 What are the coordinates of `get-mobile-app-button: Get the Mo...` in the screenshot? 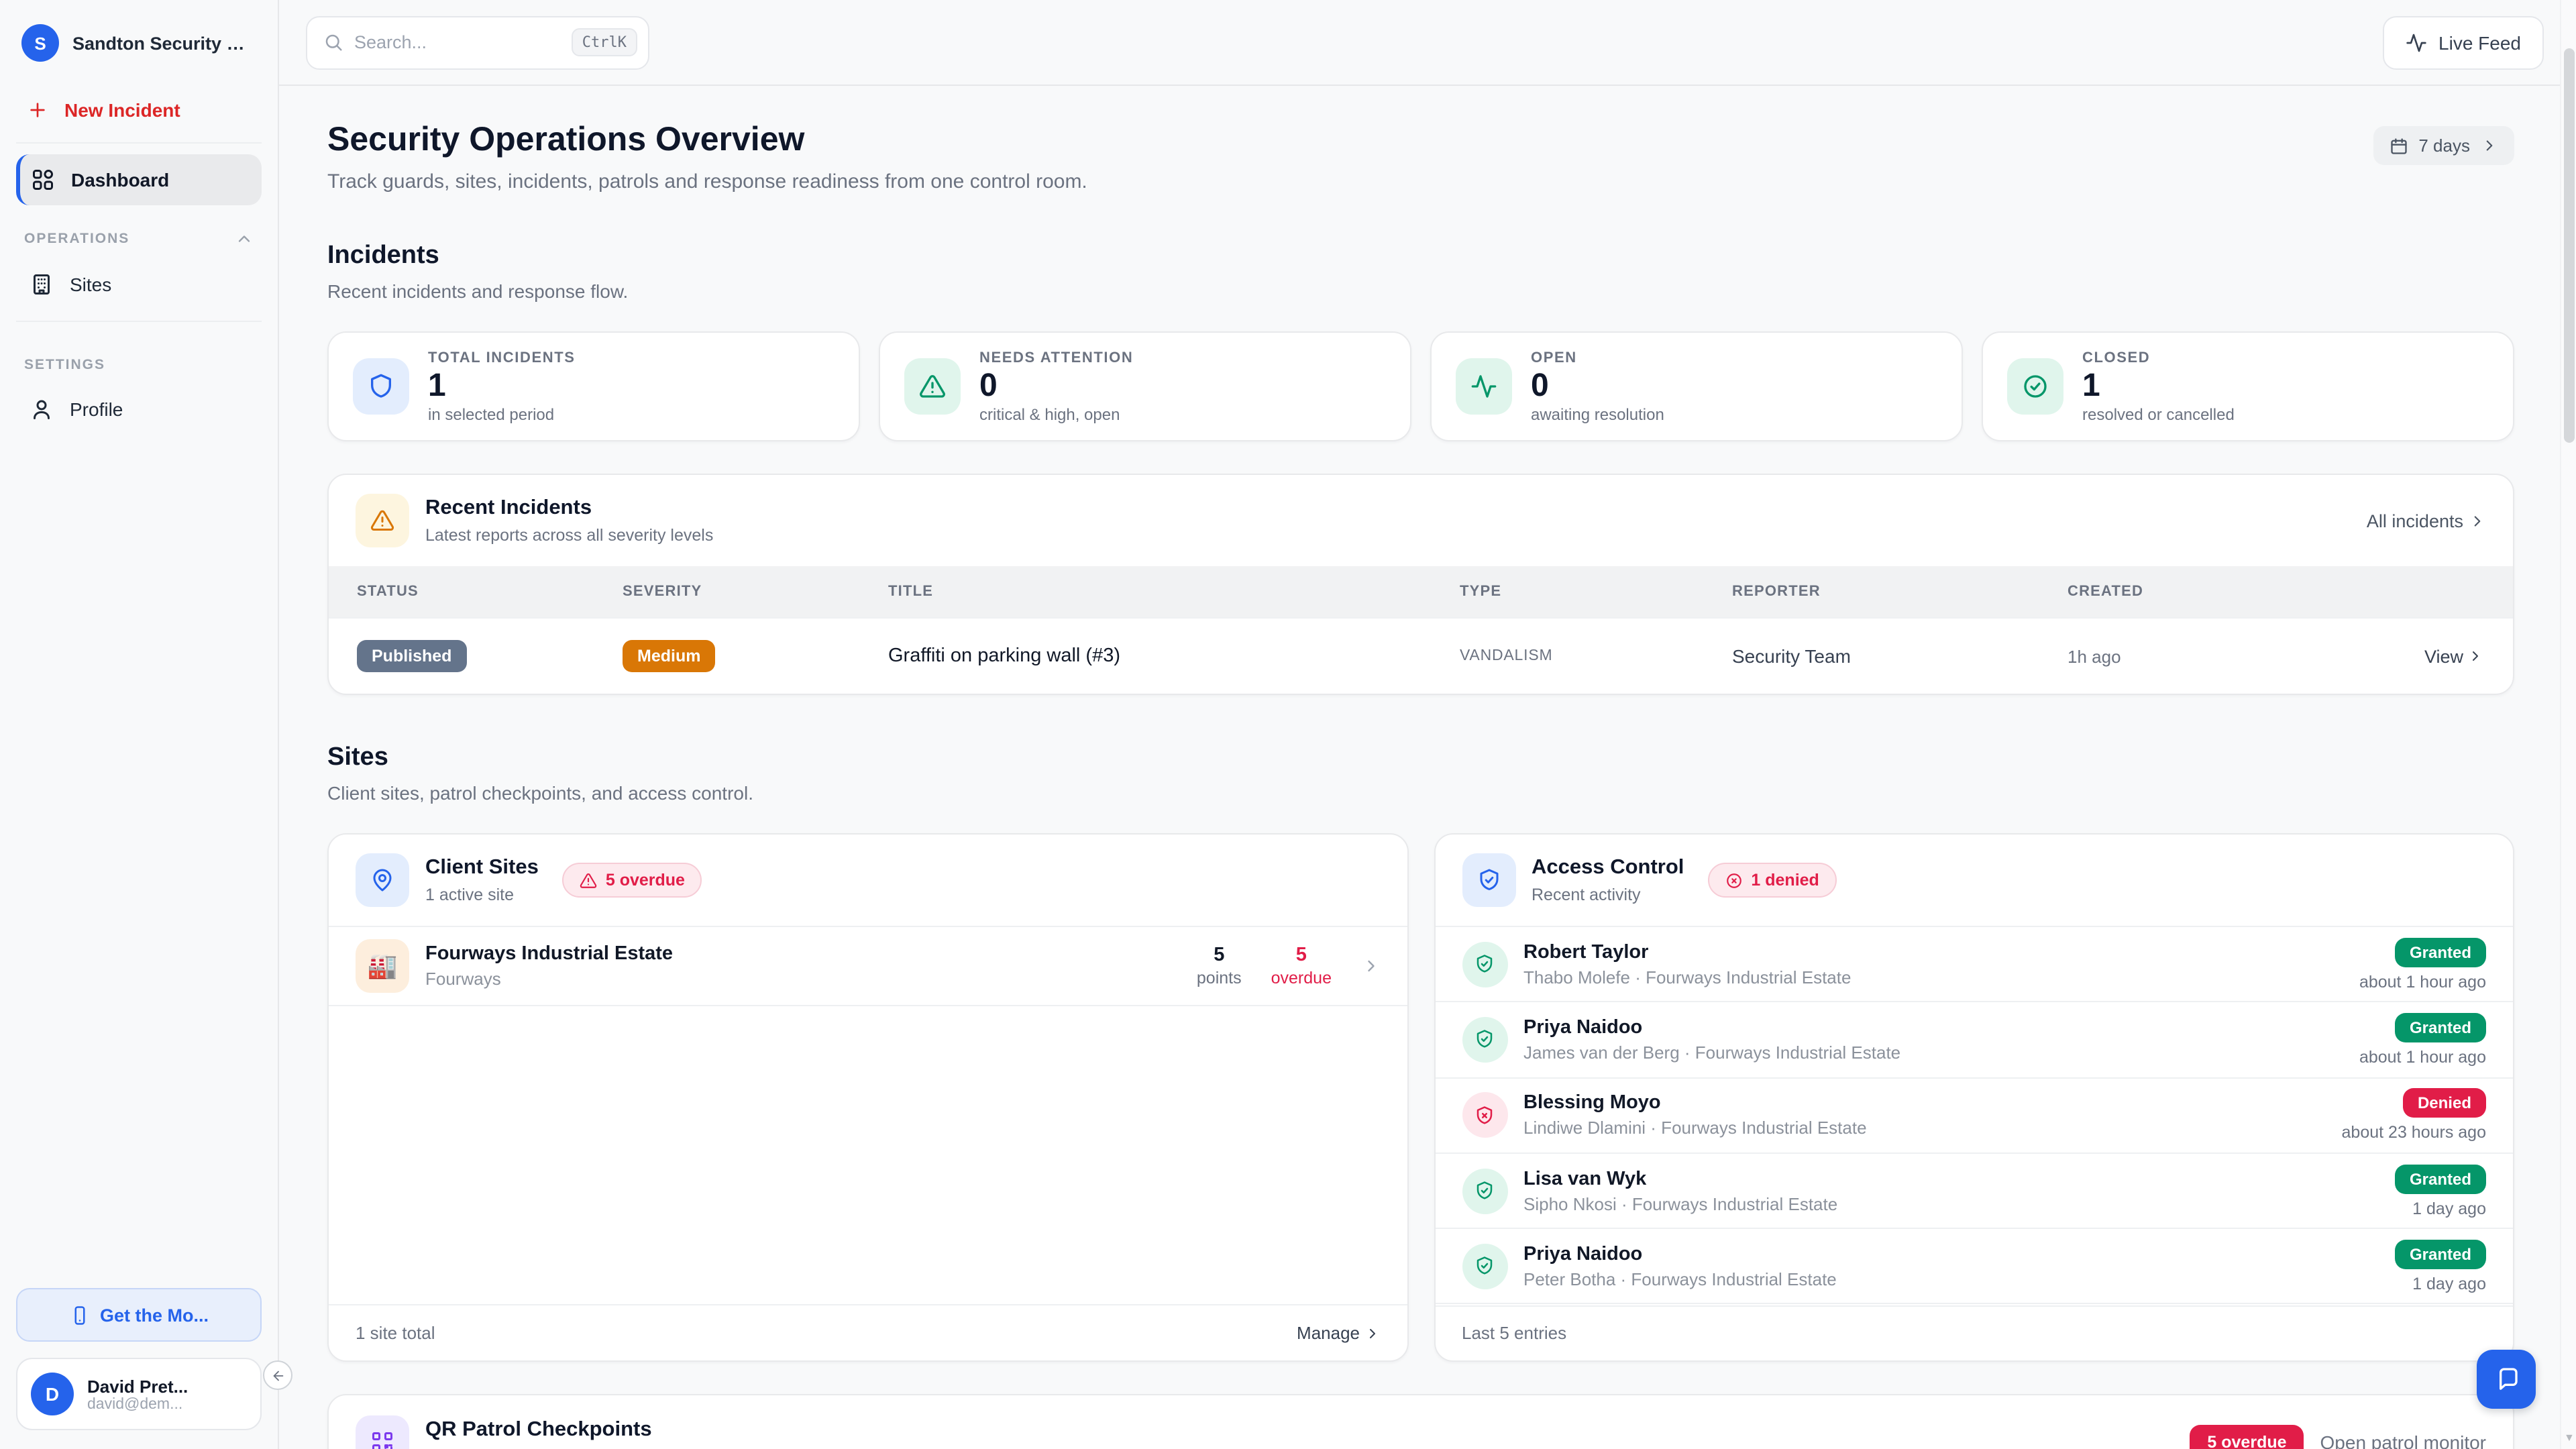 It's located at (139, 1315).